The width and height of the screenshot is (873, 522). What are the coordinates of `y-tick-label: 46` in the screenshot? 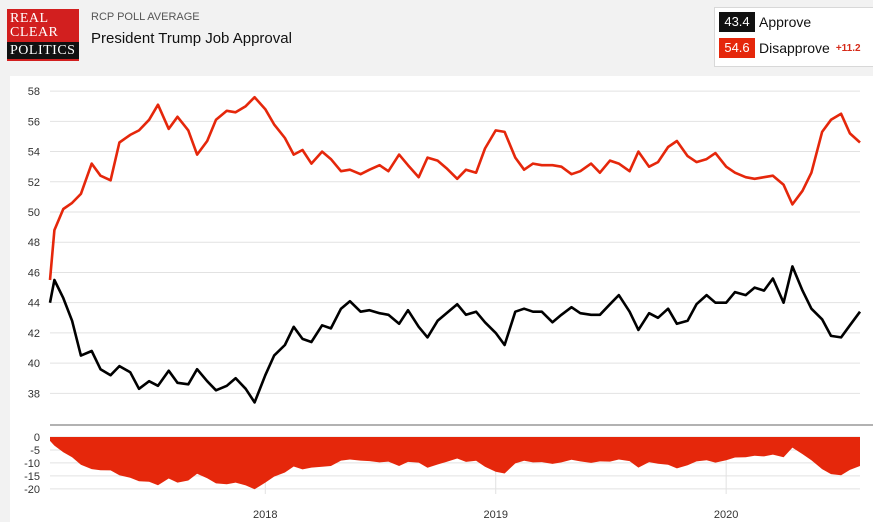 It's located at (34, 273).